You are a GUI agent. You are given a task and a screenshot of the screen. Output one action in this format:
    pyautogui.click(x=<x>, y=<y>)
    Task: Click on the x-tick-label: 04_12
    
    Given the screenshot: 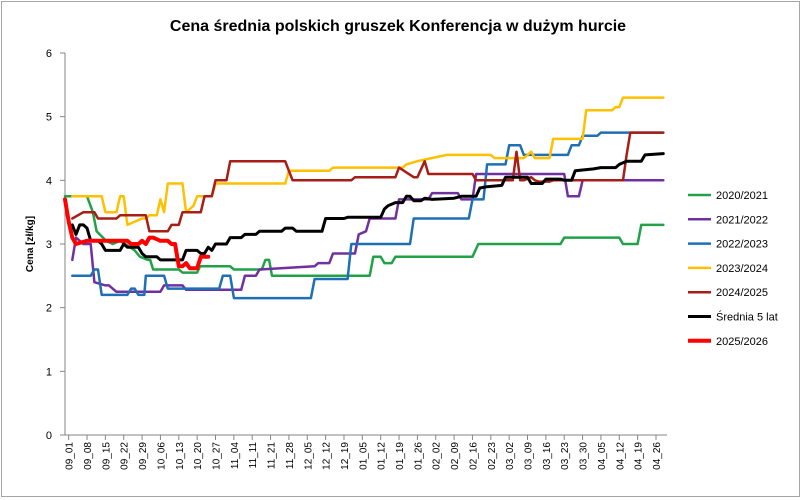 What is the action you would take?
    pyautogui.click(x=620, y=456)
    